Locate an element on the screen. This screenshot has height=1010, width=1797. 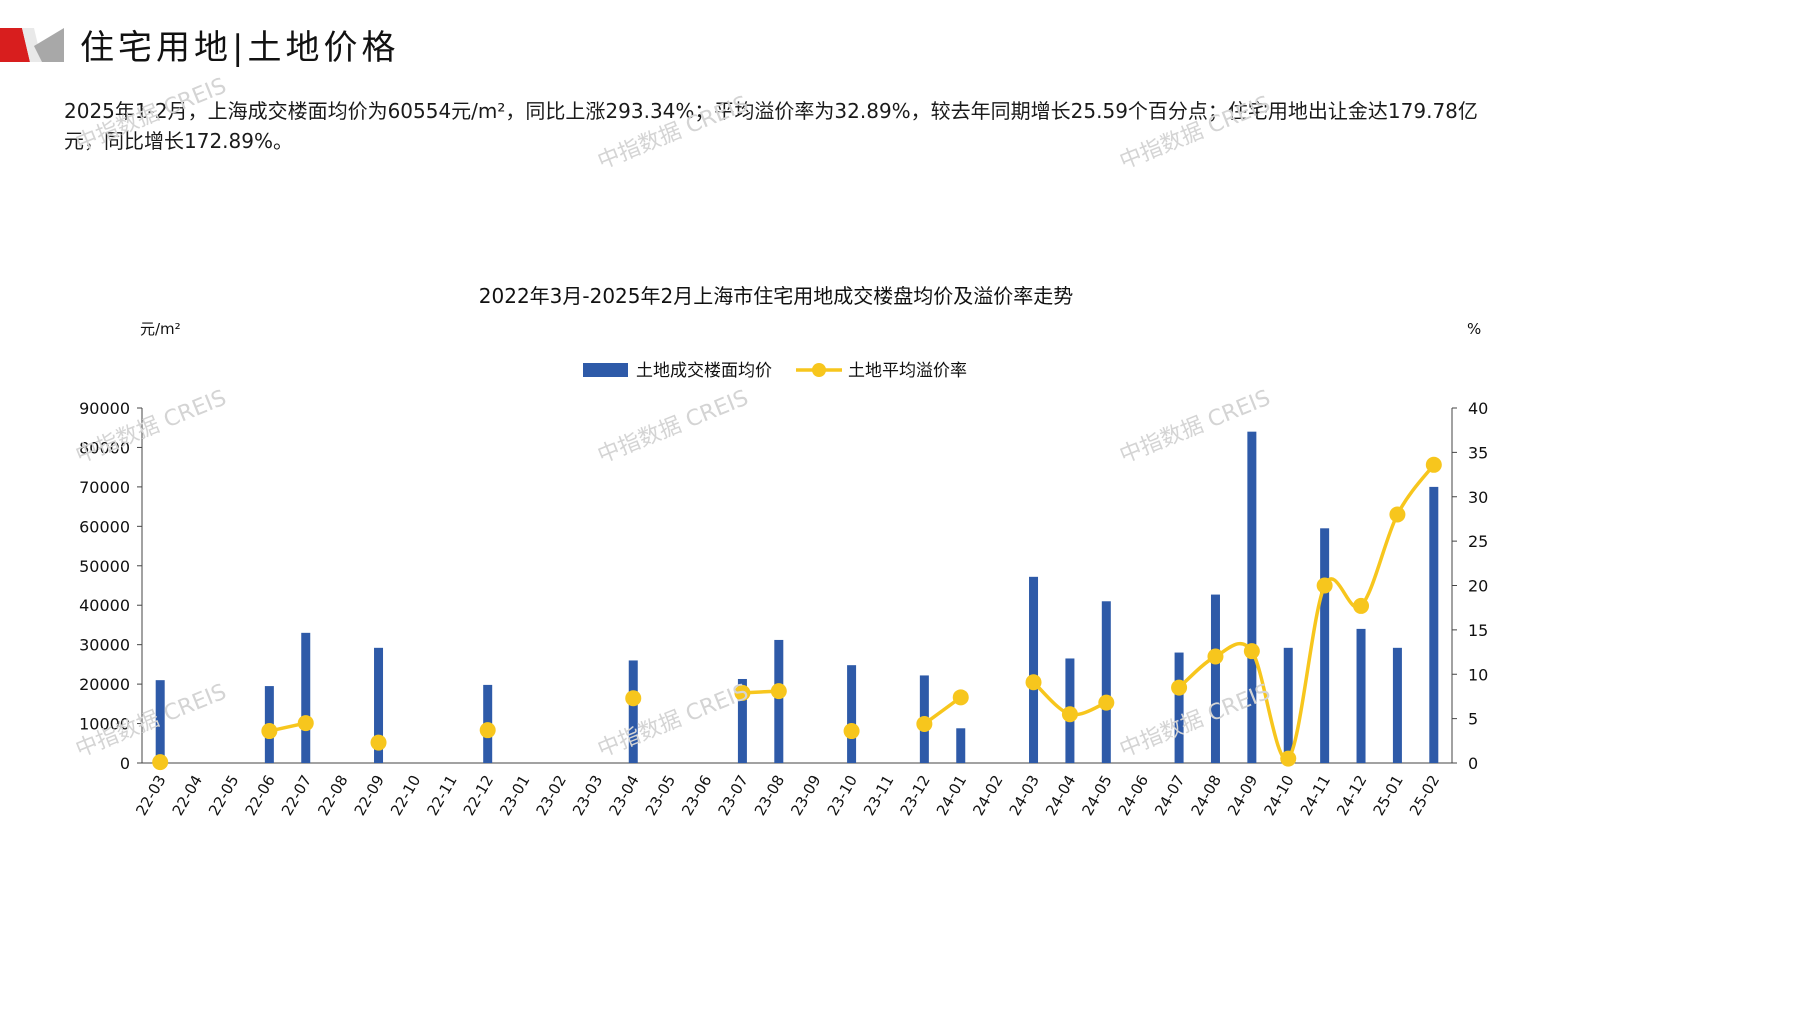
x-tick-label: 23-12 is located at coordinates (914, 795).